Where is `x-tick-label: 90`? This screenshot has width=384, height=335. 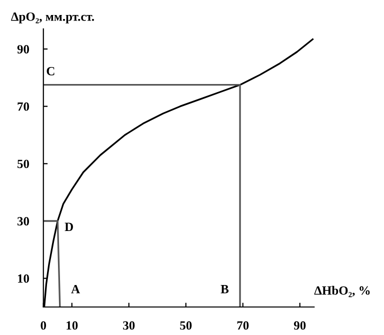
x-tick-label: 90 is located at coordinates (300, 325).